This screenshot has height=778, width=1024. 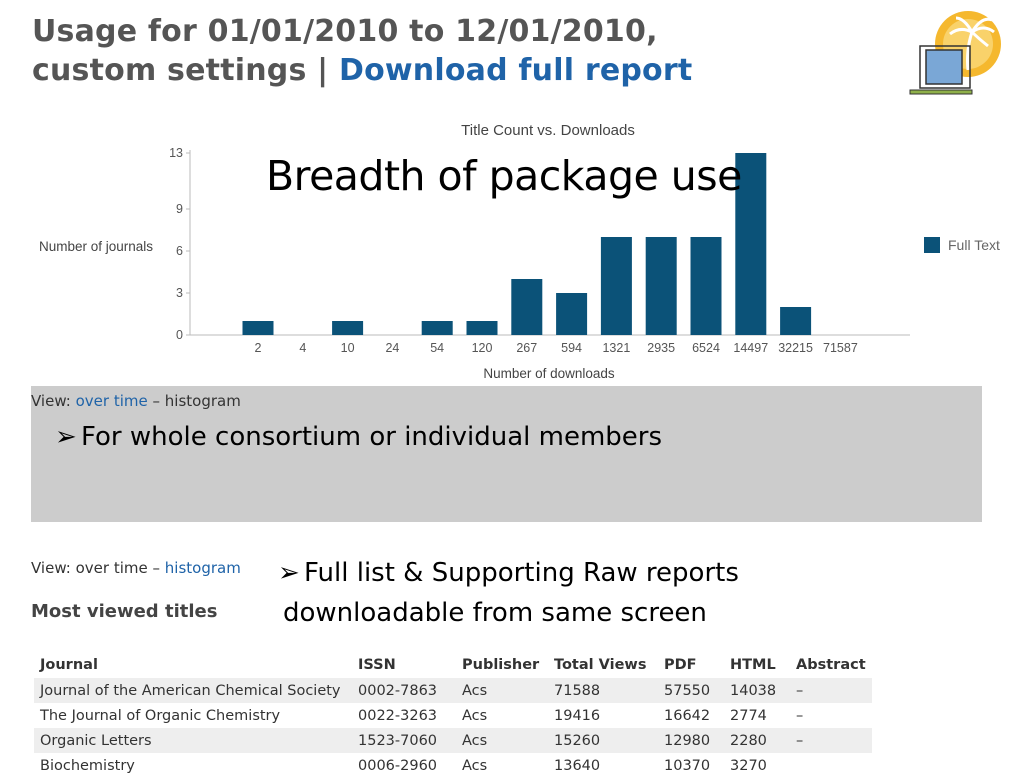 I want to click on download-full-report-link: Download full report, so click(x=515, y=70).